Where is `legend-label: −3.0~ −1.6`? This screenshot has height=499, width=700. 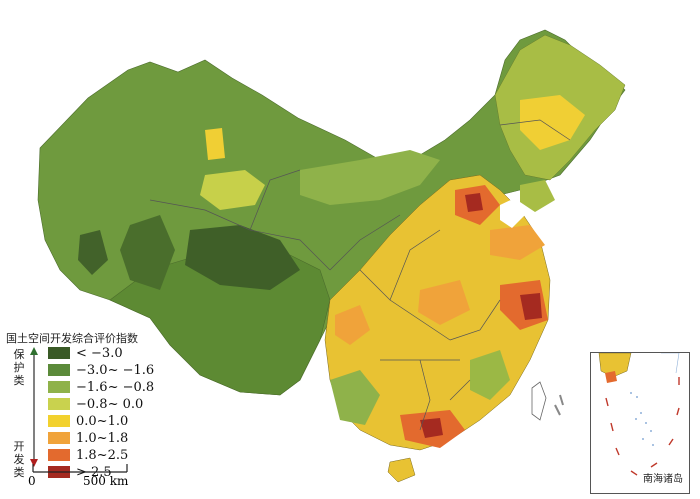
legend-label: −3.0~ −1.6 is located at coordinates (115, 370).